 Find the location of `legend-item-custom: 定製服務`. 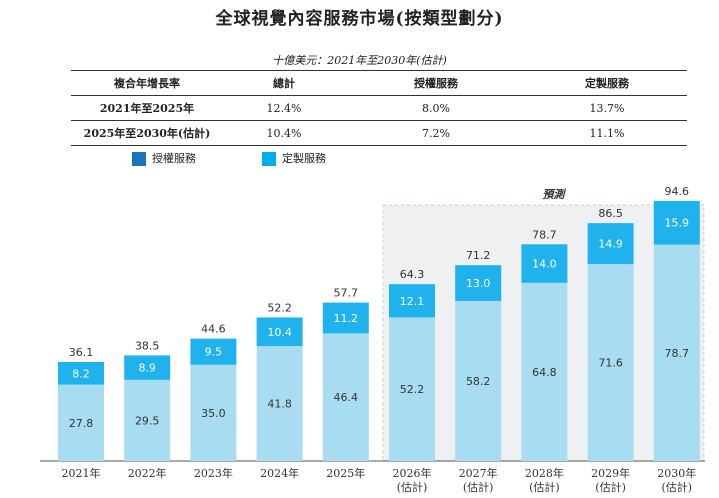

legend-item-custom: 定製服務 is located at coordinates (294, 158).